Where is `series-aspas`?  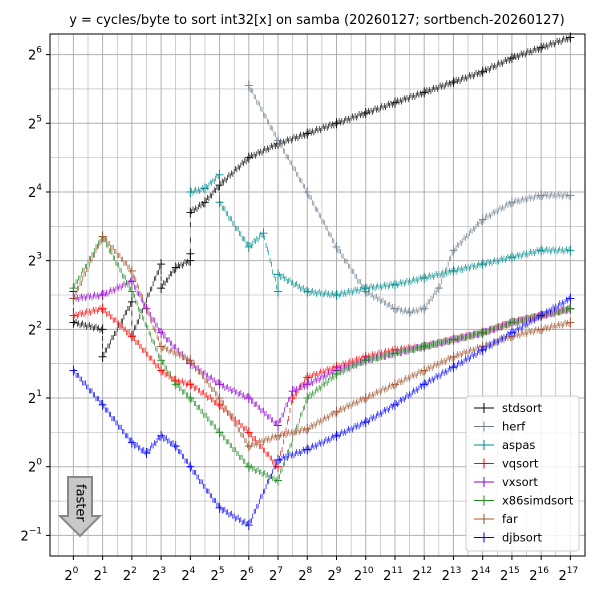 series-aspas is located at coordinates (380, 234).